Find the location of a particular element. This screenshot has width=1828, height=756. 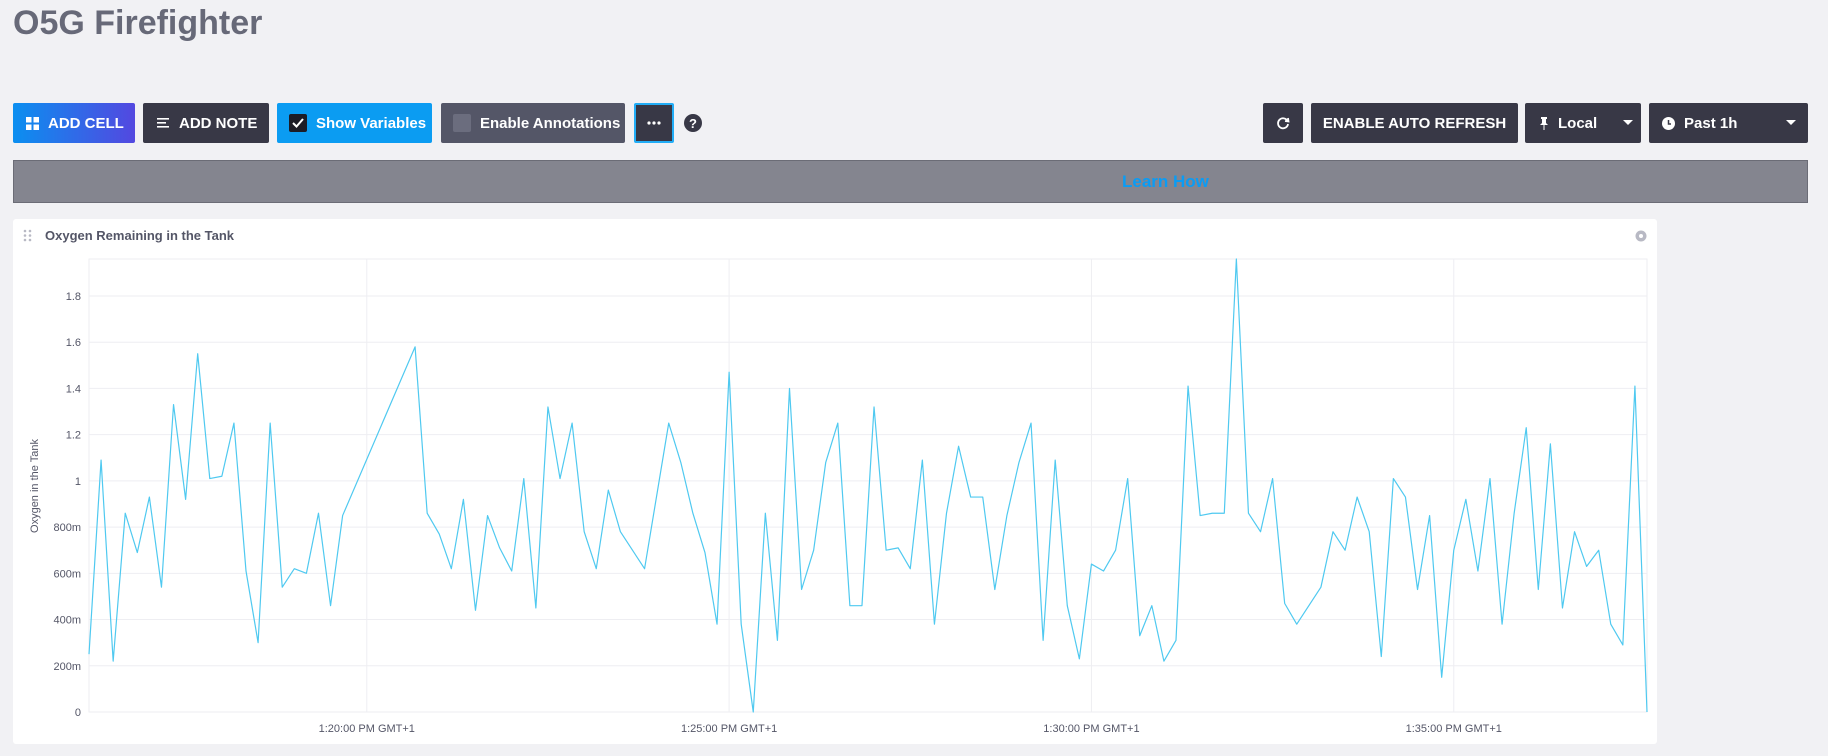

refresh-icon is located at coordinates (1283, 123).